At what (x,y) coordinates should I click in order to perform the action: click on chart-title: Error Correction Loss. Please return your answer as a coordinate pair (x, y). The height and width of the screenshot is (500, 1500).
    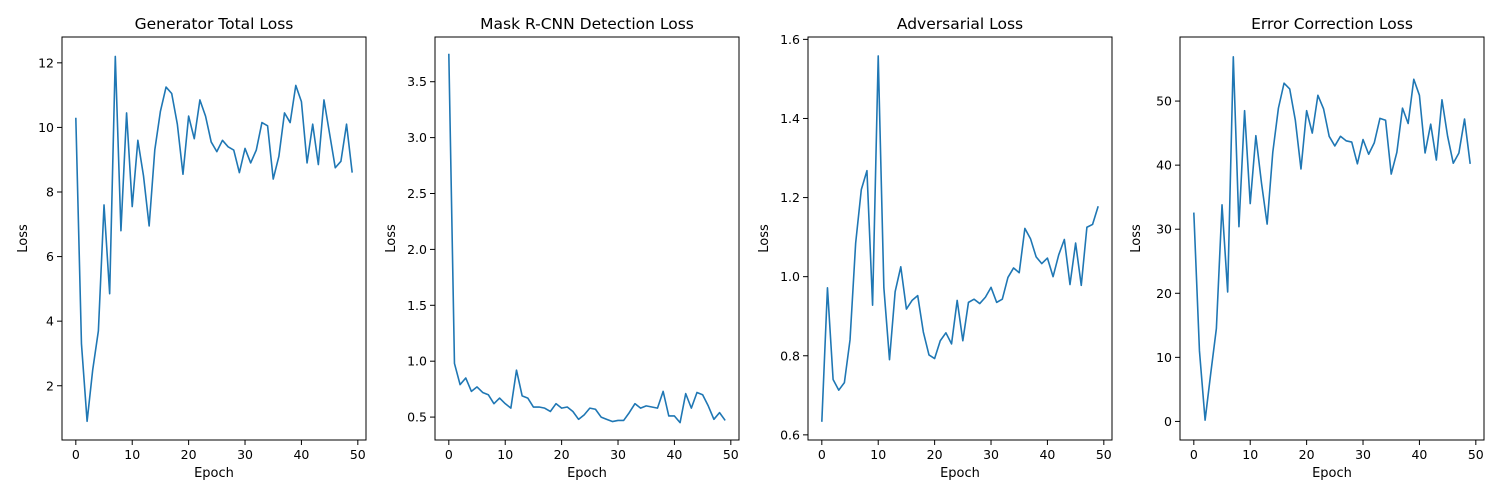
    Looking at the image, I should click on (1332, 24).